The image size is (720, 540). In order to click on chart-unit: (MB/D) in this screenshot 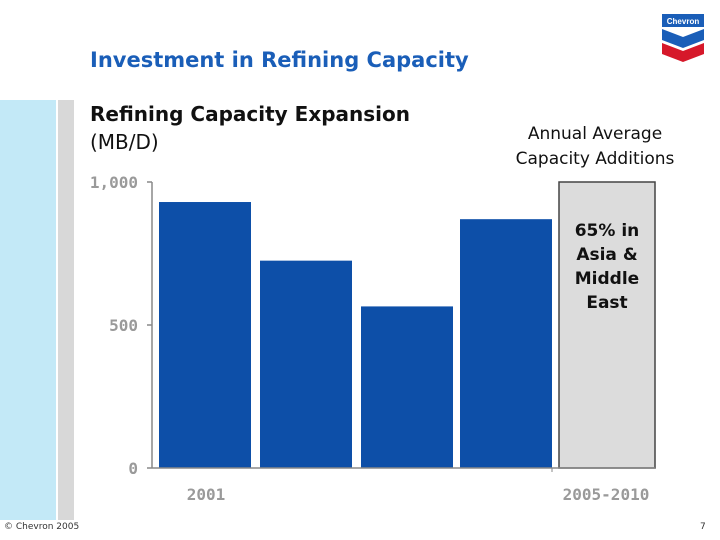, I will do `click(124, 142)`.